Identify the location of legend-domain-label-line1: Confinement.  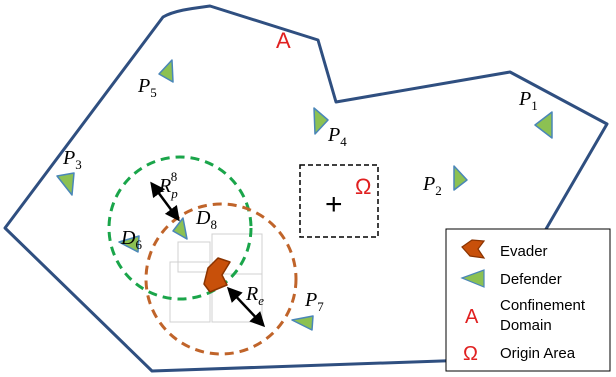
(543, 305).